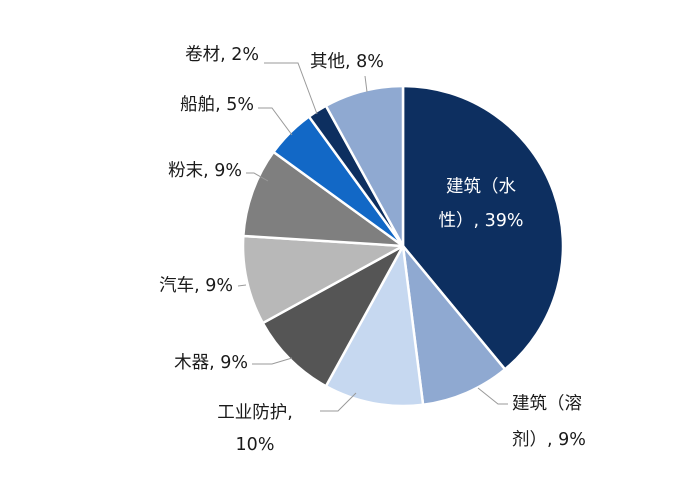 The width and height of the screenshot is (687, 484). What do you see at coordinates (547, 404) in the screenshot?
I see `slice-label-line: 建筑（溶` at bounding box center [547, 404].